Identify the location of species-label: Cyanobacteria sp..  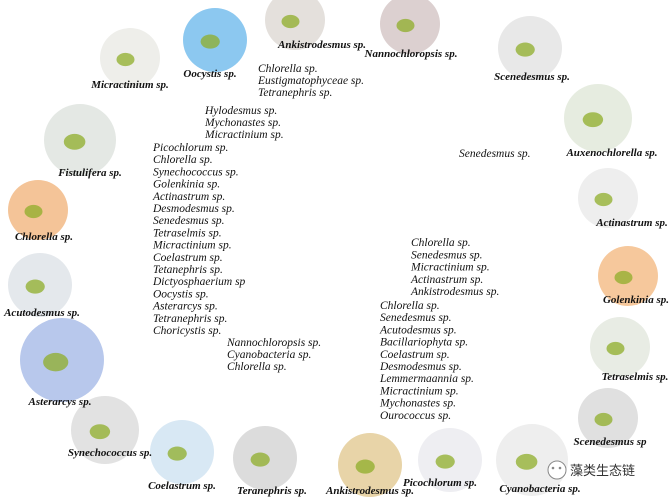
(539, 489).